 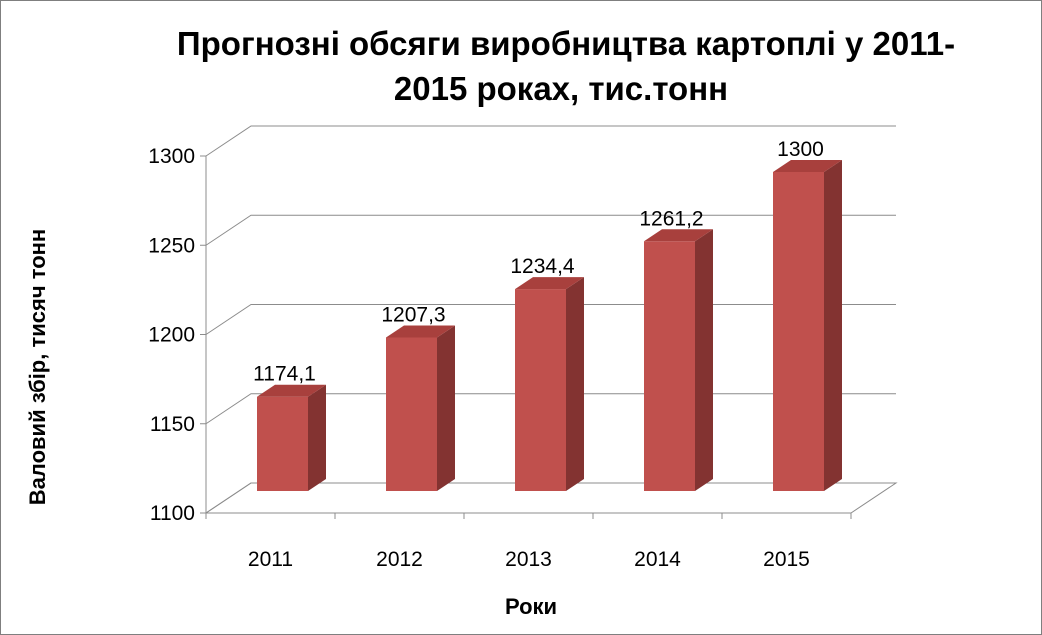 I want to click on bar-2011, so click(x=291, y=437).